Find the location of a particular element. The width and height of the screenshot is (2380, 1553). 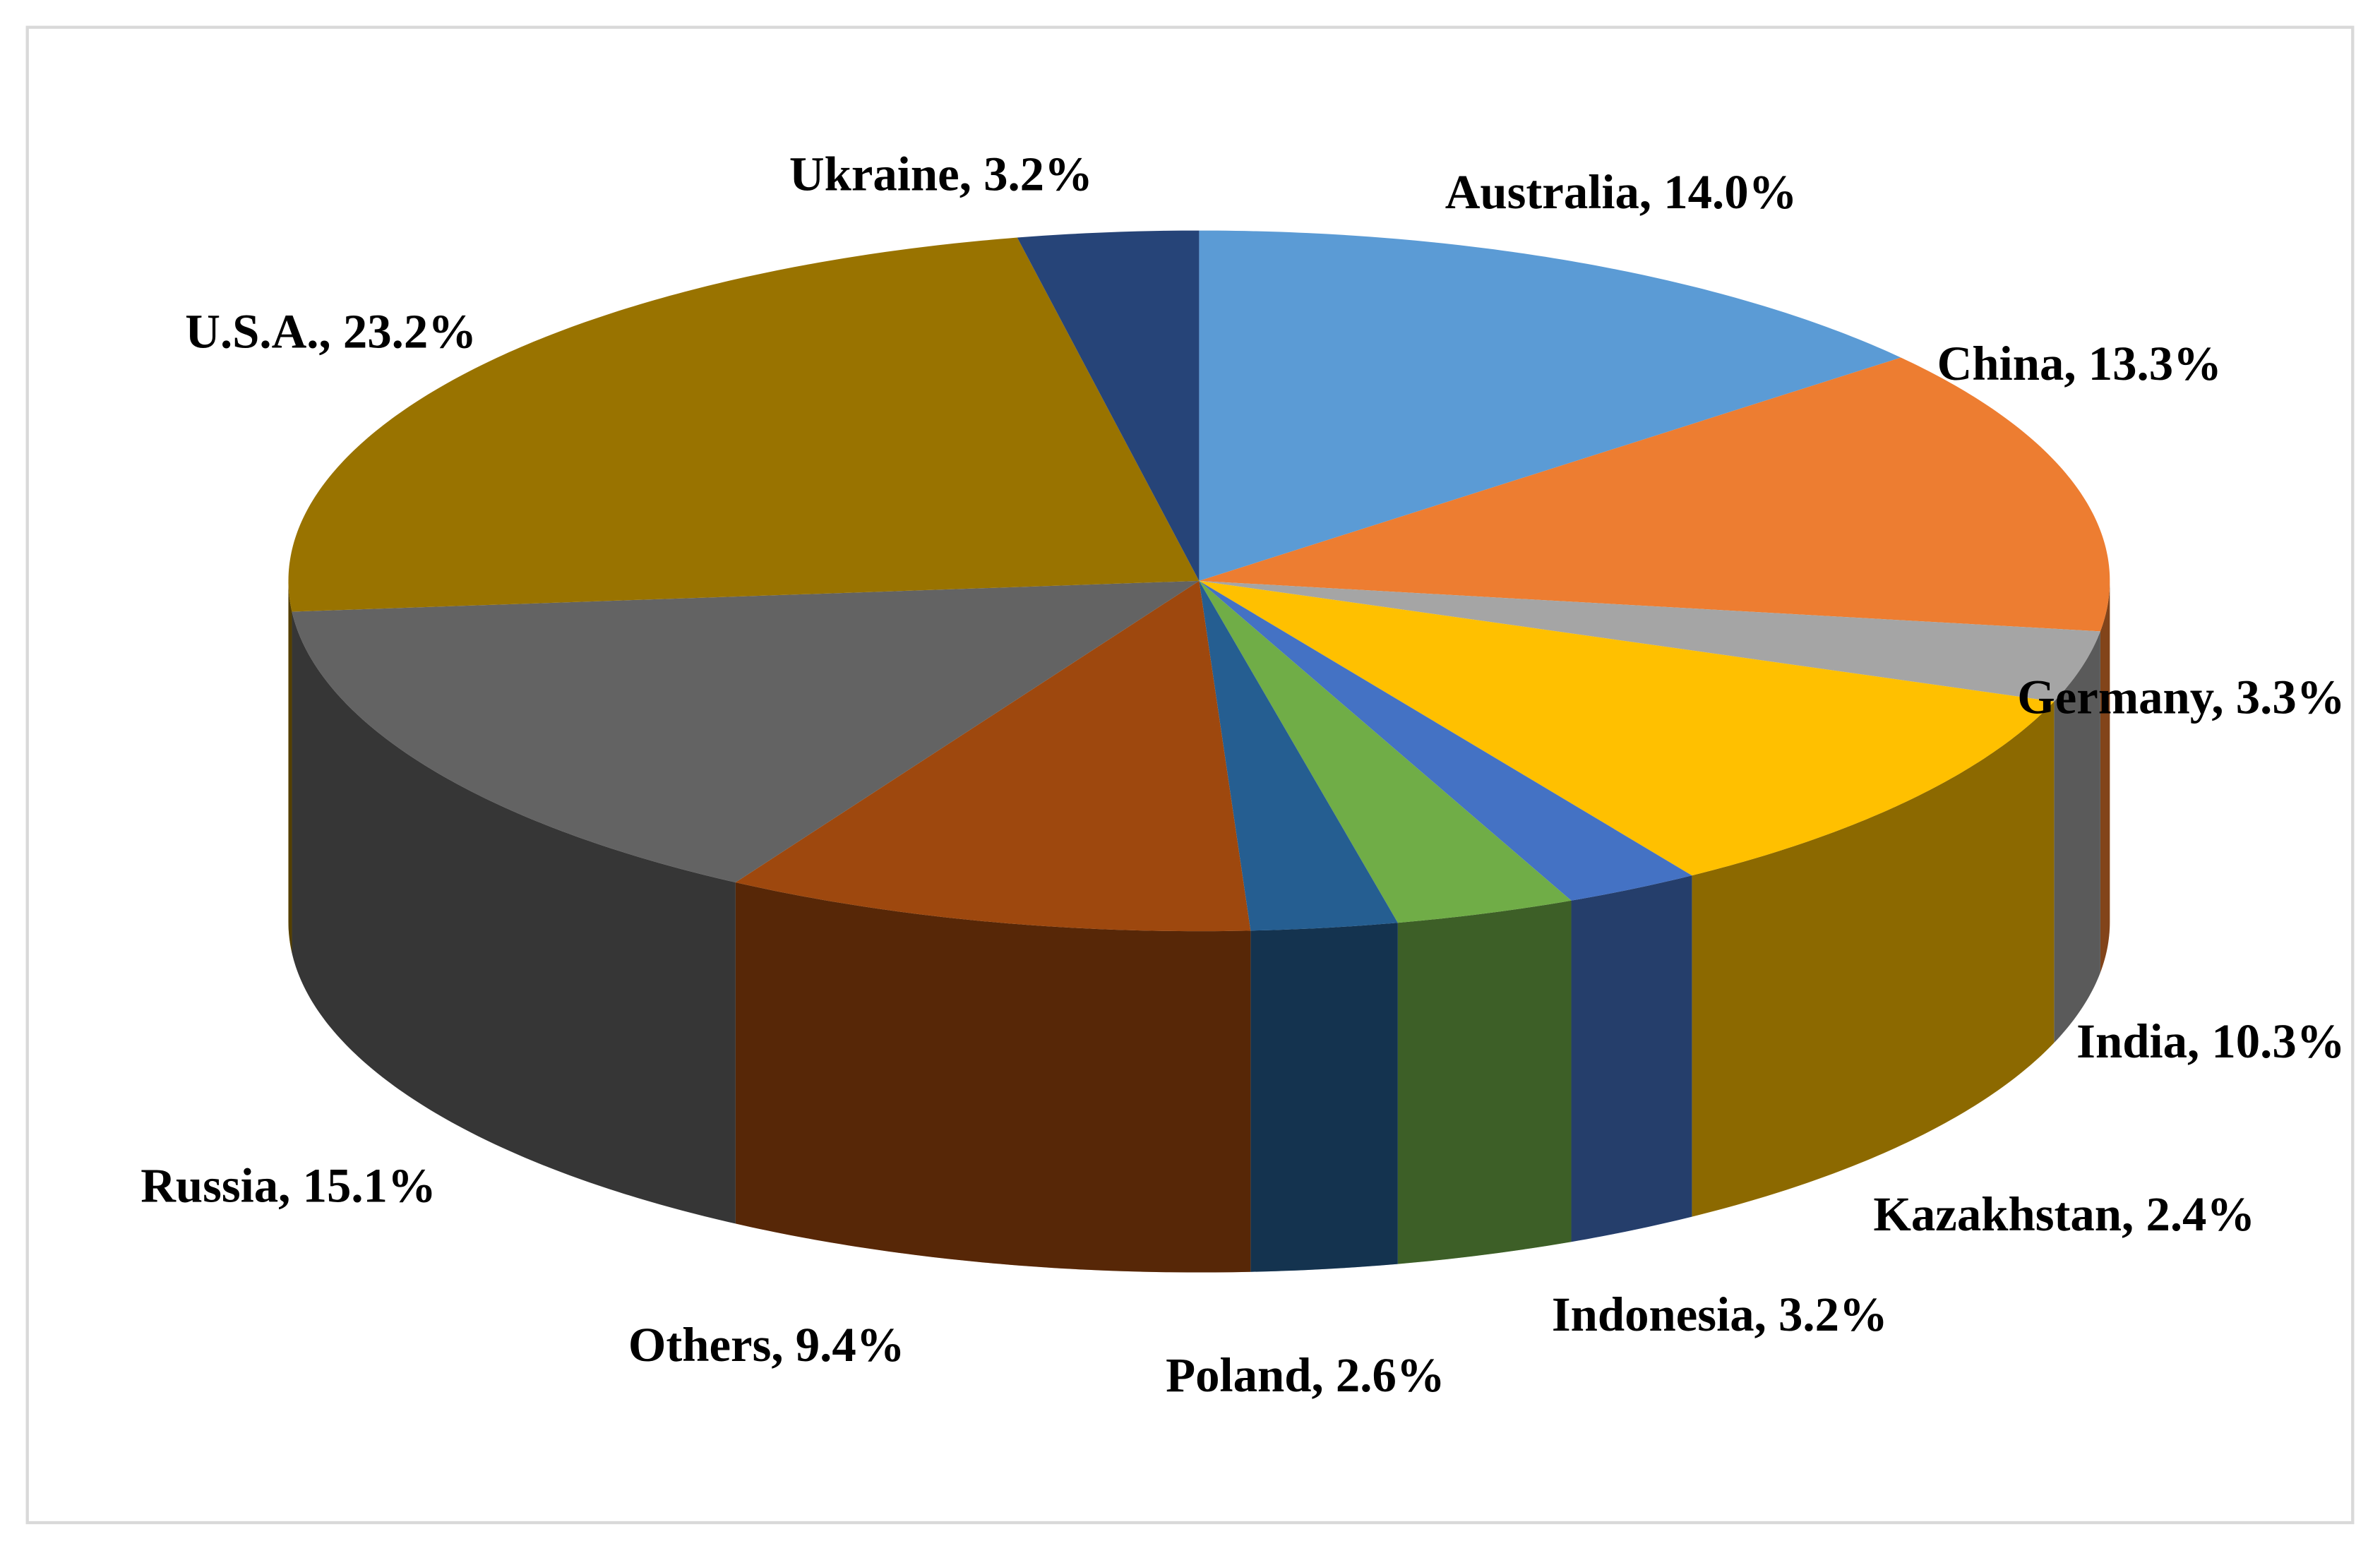

data-label: Others, 9.4% is located at coordinates (766, 1345).